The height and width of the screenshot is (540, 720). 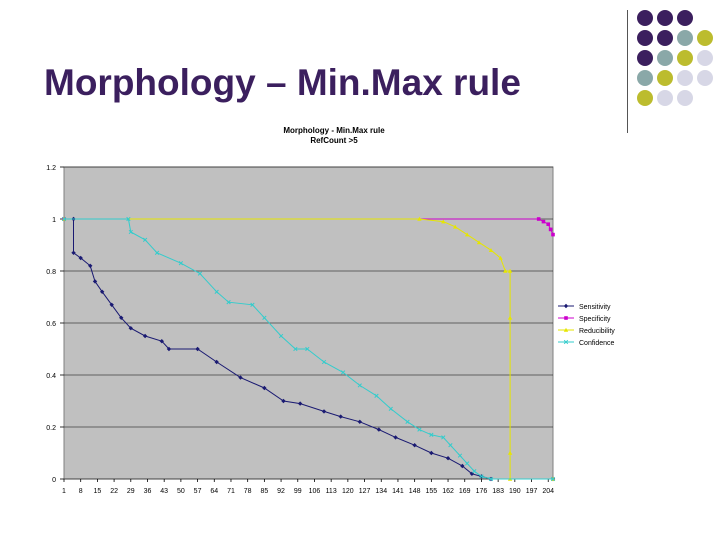 What do you see at coordinates (164, 491) in the screenshot?
I see `x-tick-label: 43` at bounding box center [164, 491].